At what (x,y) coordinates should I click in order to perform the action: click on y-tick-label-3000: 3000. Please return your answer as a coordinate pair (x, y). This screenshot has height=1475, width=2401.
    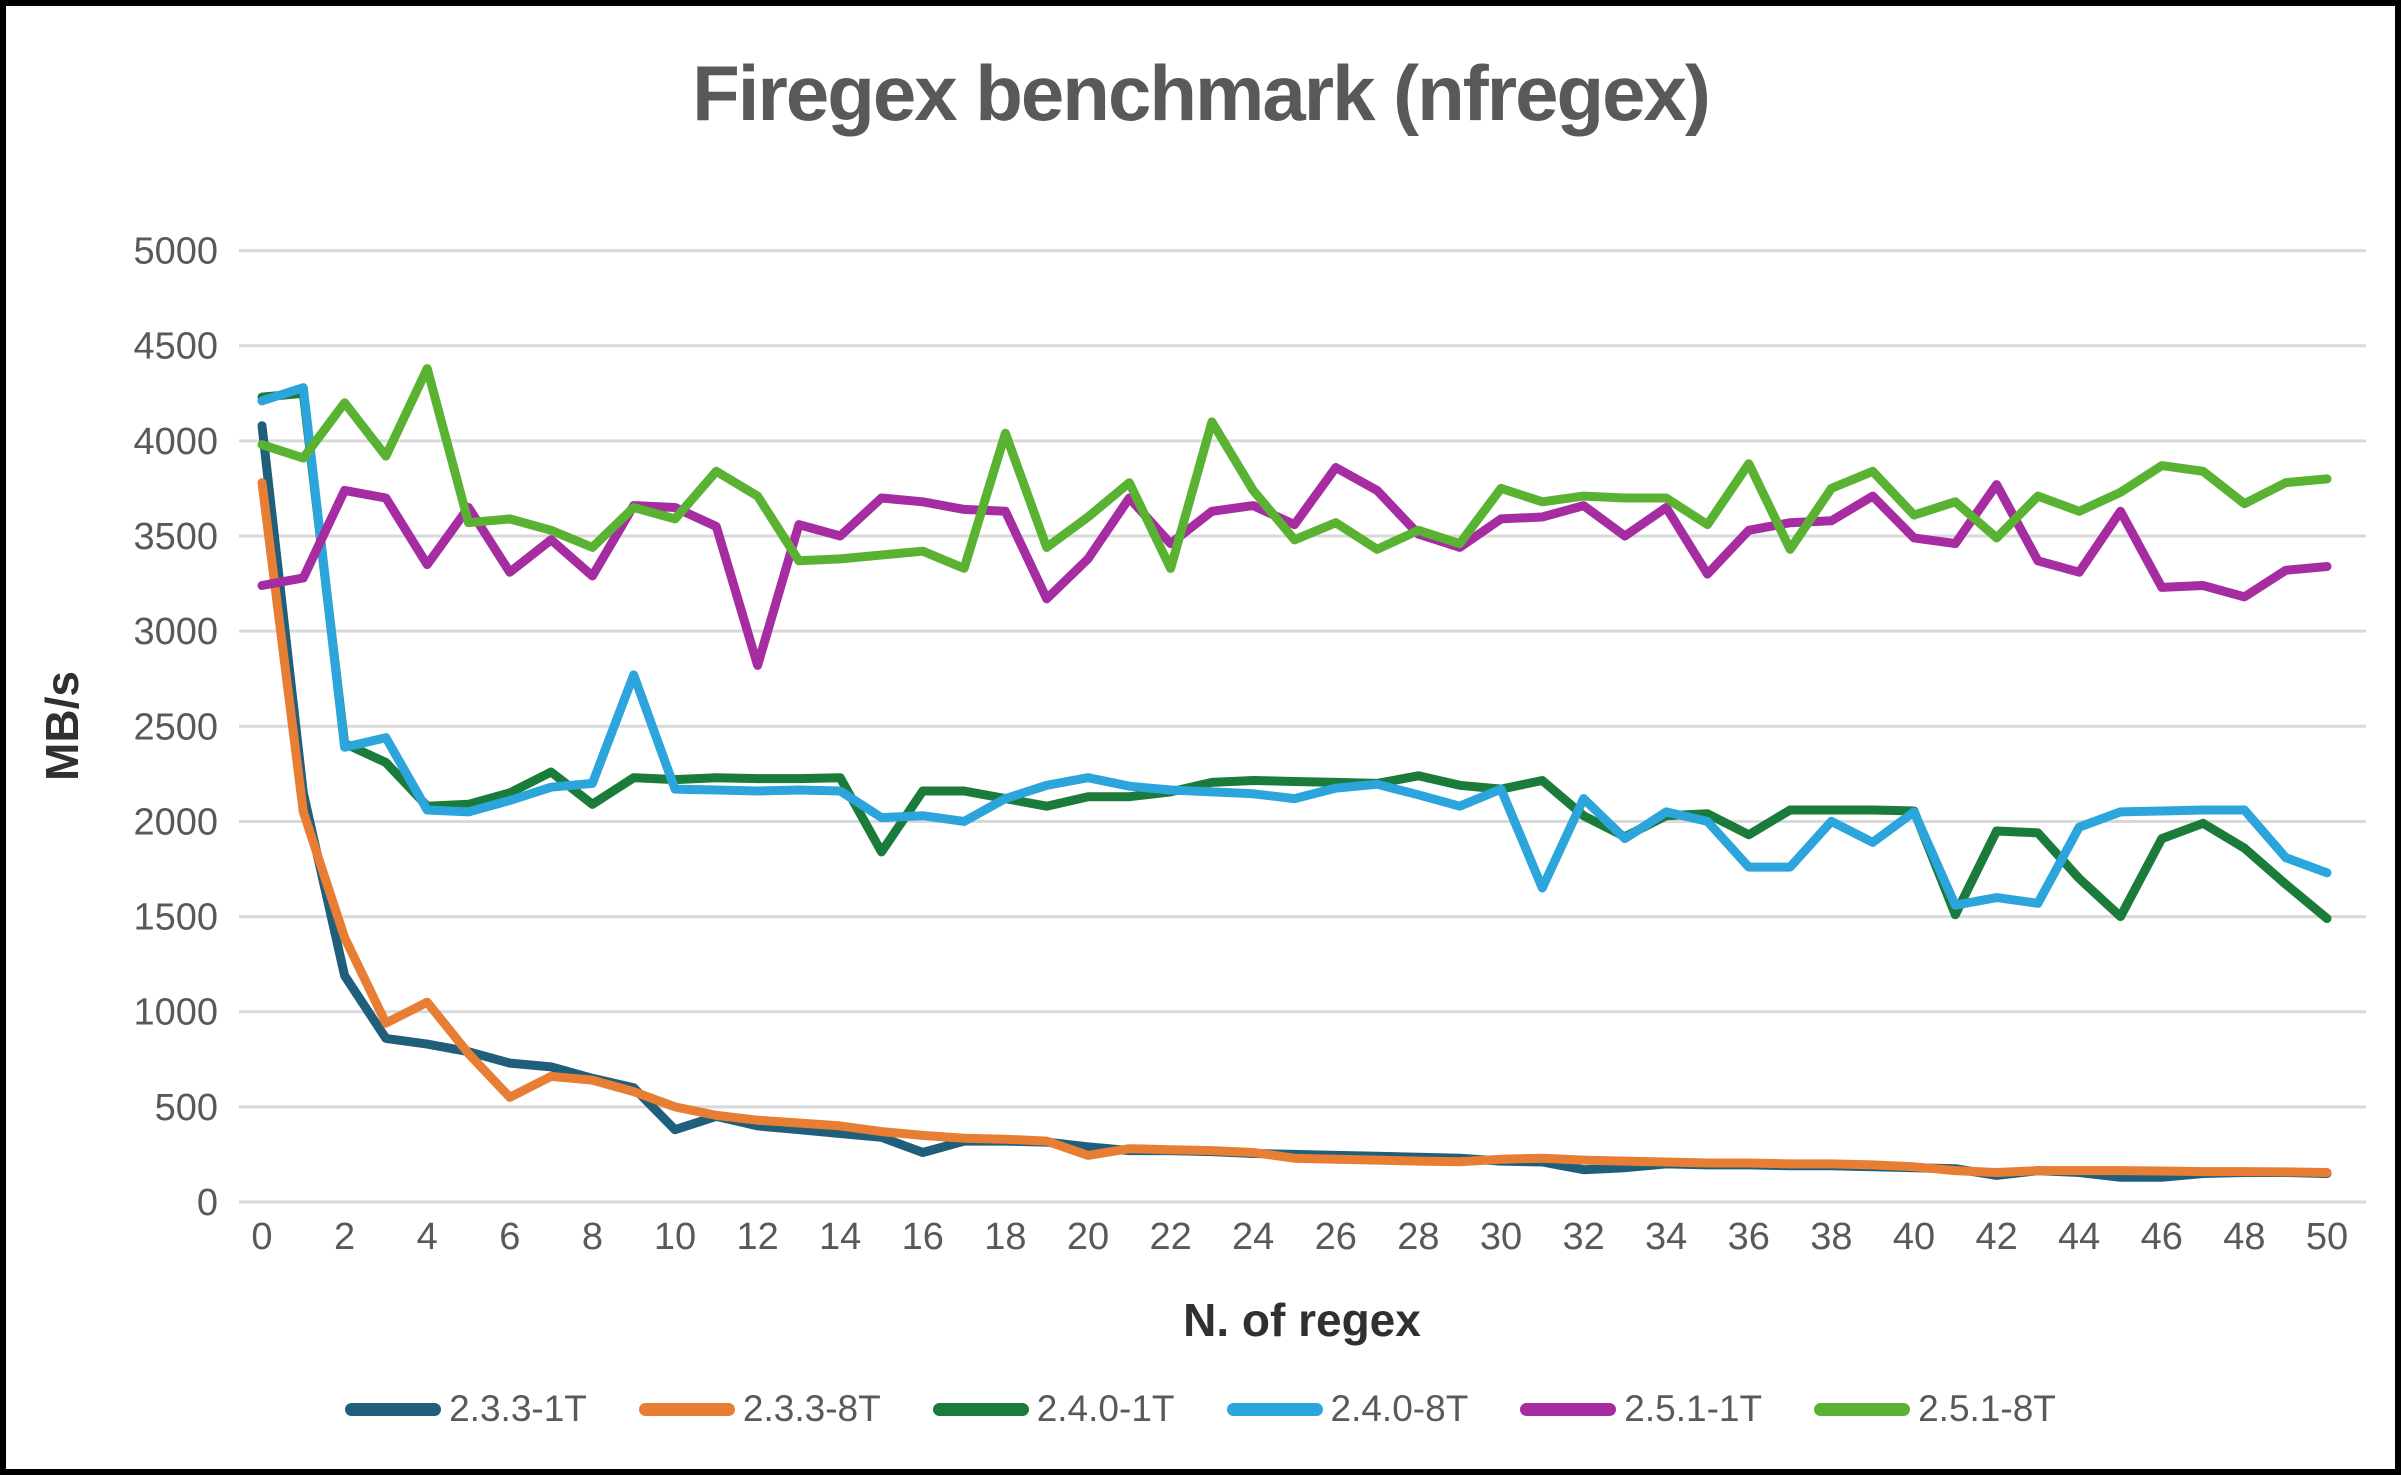
    Looking at the image, I should click on (175, 632).